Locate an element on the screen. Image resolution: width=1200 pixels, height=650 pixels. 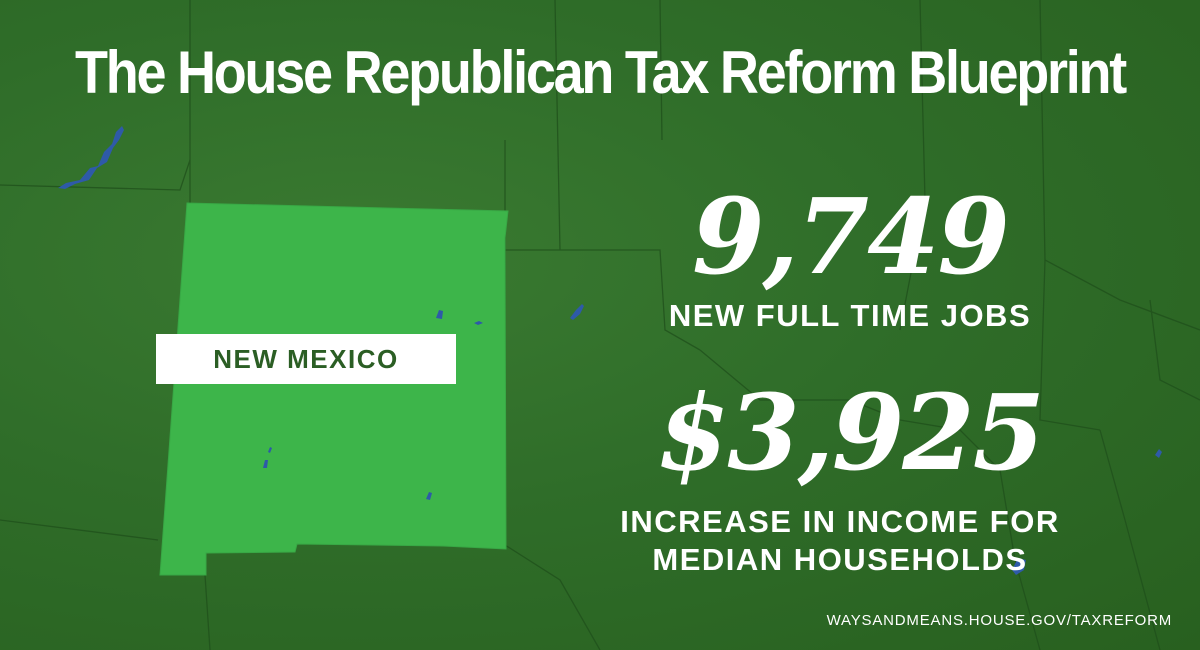
state-label: NEW MEXICO is located at coordinates (306, 358).